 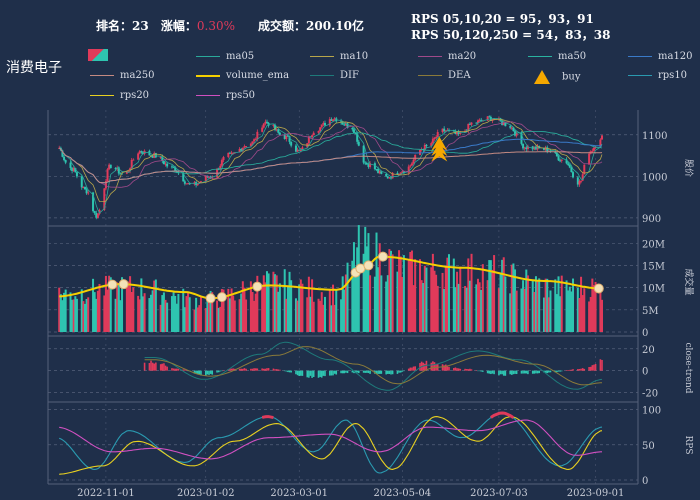 What do you see at coordinates (540, 56) in the screenshot?
I see `legend-swatch` at bounding box center [540, 56].